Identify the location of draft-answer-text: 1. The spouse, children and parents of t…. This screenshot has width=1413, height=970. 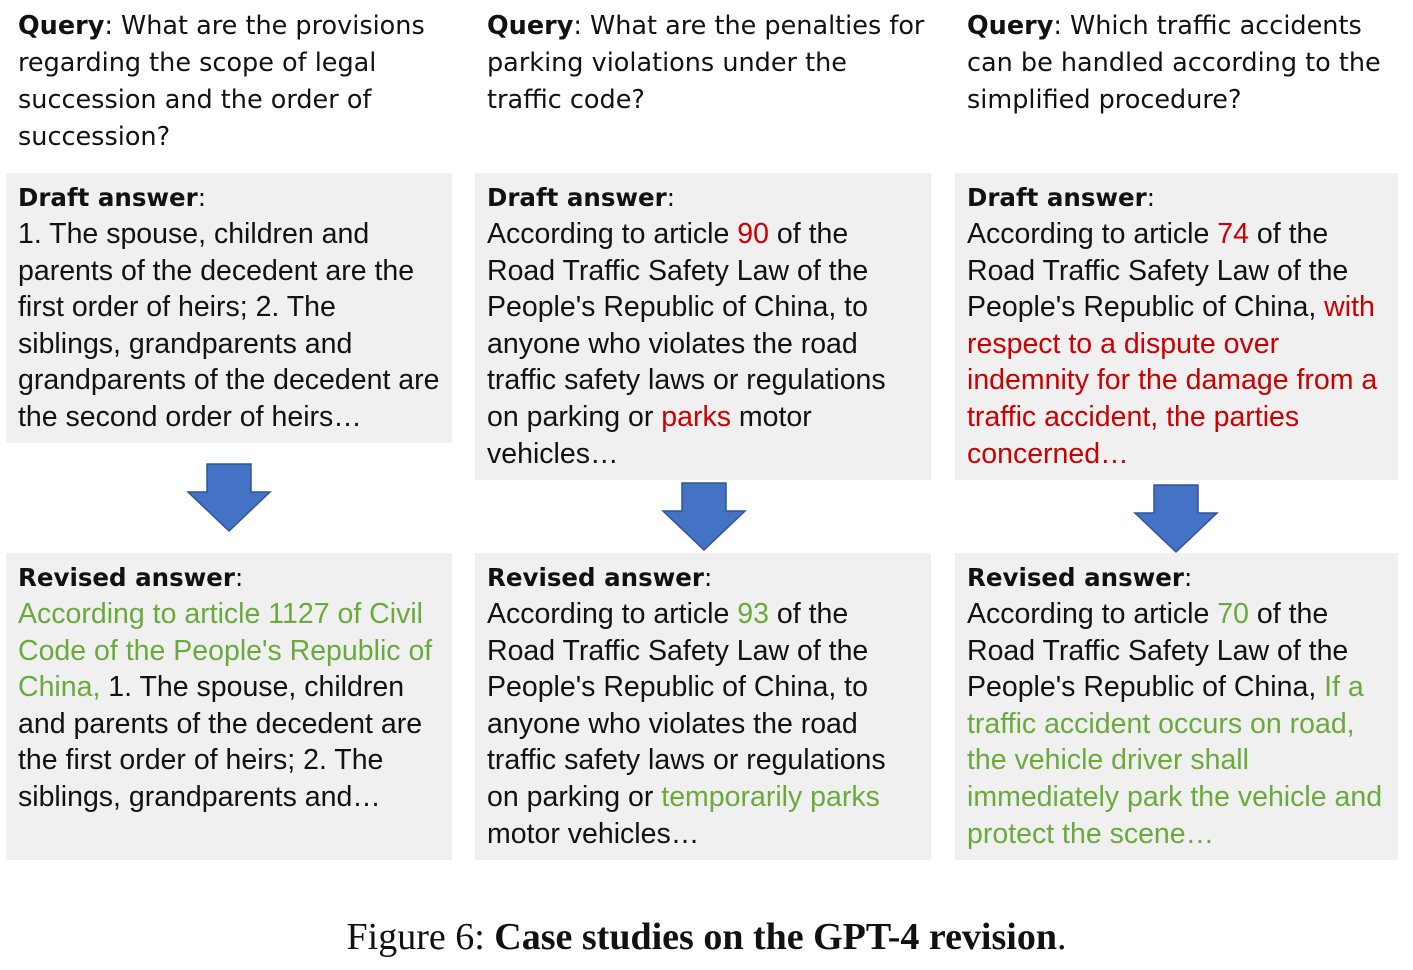
(229, 326).